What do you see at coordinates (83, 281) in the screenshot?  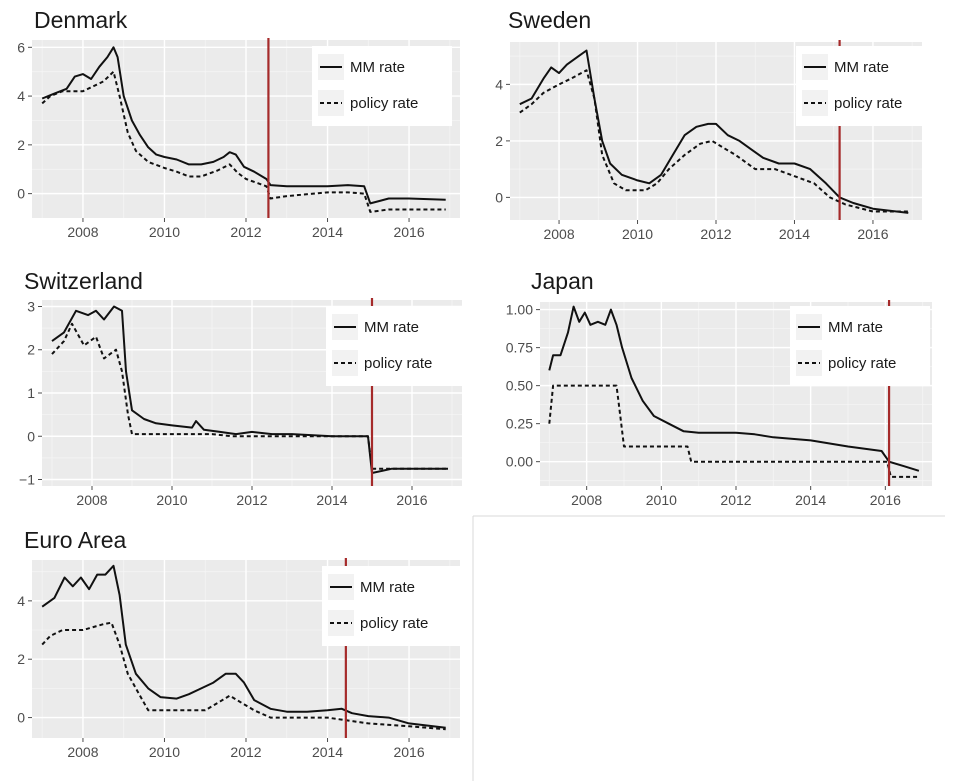 I see `panel-title: Switzerland` at bounding box center [83, 281].